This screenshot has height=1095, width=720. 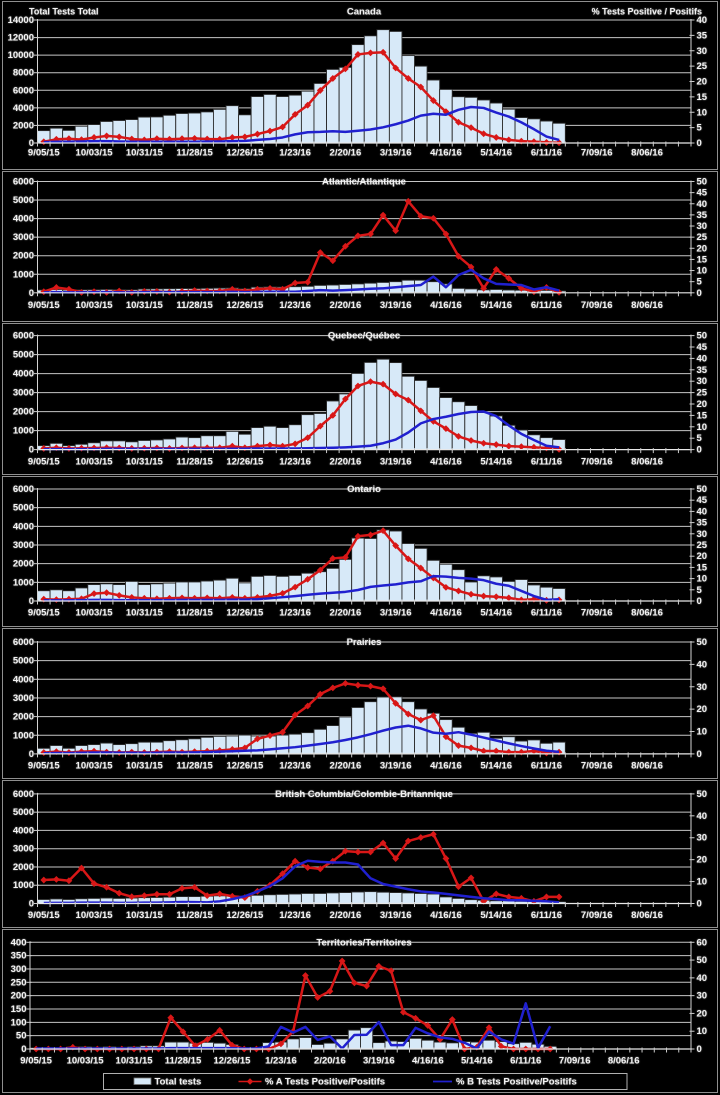 I want to click on svg-text: 100, so click(x=19, y=1022).